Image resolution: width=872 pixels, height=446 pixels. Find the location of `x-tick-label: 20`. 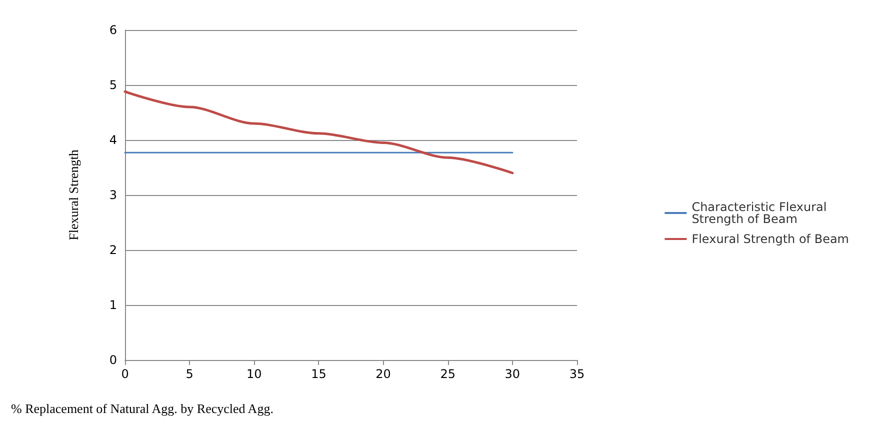

x-tick-label: 20 is located at coordinates (383, 374).